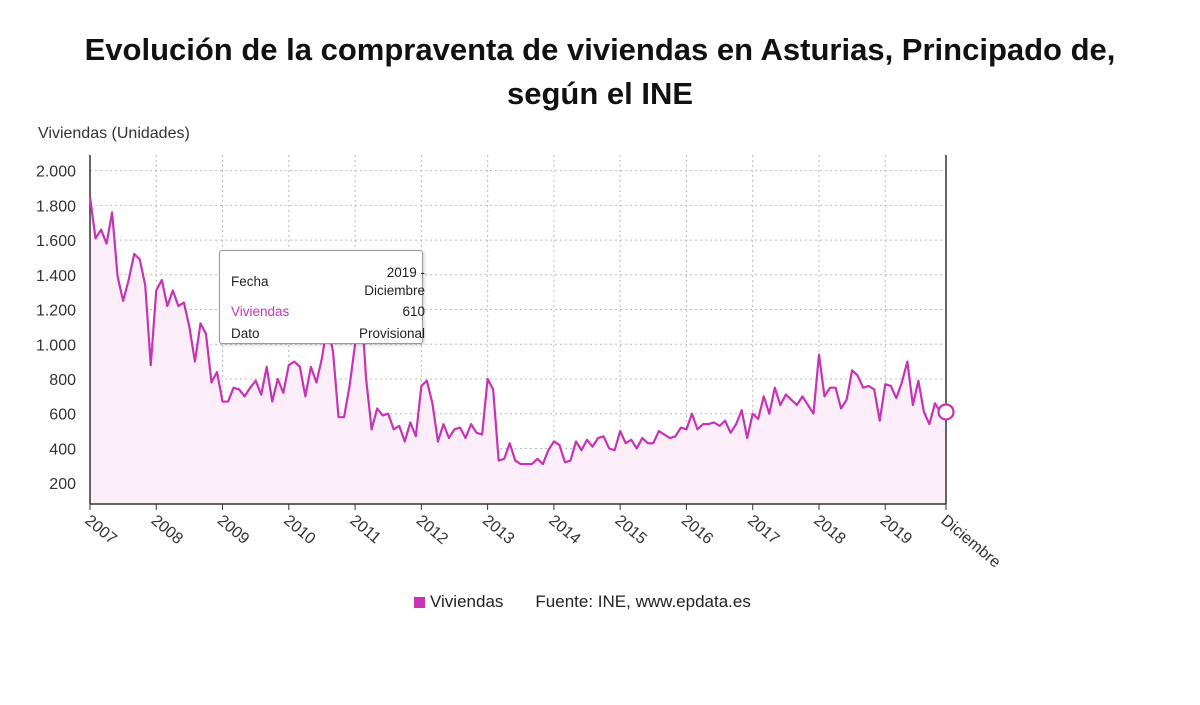 The height and width of the screenshot is (705, 1200). I want to click on x-tick-label: 2007, so click(100, 530).